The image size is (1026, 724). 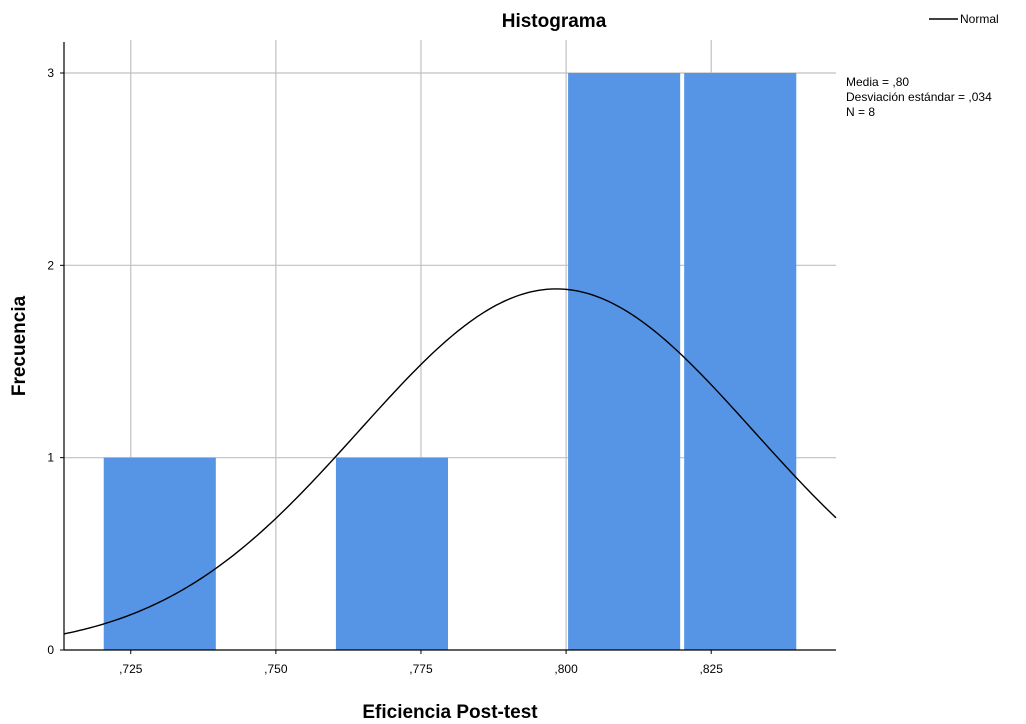 What do you see at coordinates (276, 669) in the screenshot?
I see `x-tick-label: ,750` at bounding box center [276, 669].